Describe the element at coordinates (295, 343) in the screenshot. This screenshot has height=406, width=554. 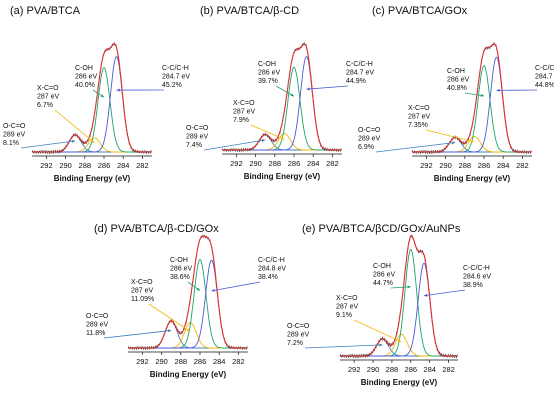
I see `peak-annotation-text: 7.2%` at that location.